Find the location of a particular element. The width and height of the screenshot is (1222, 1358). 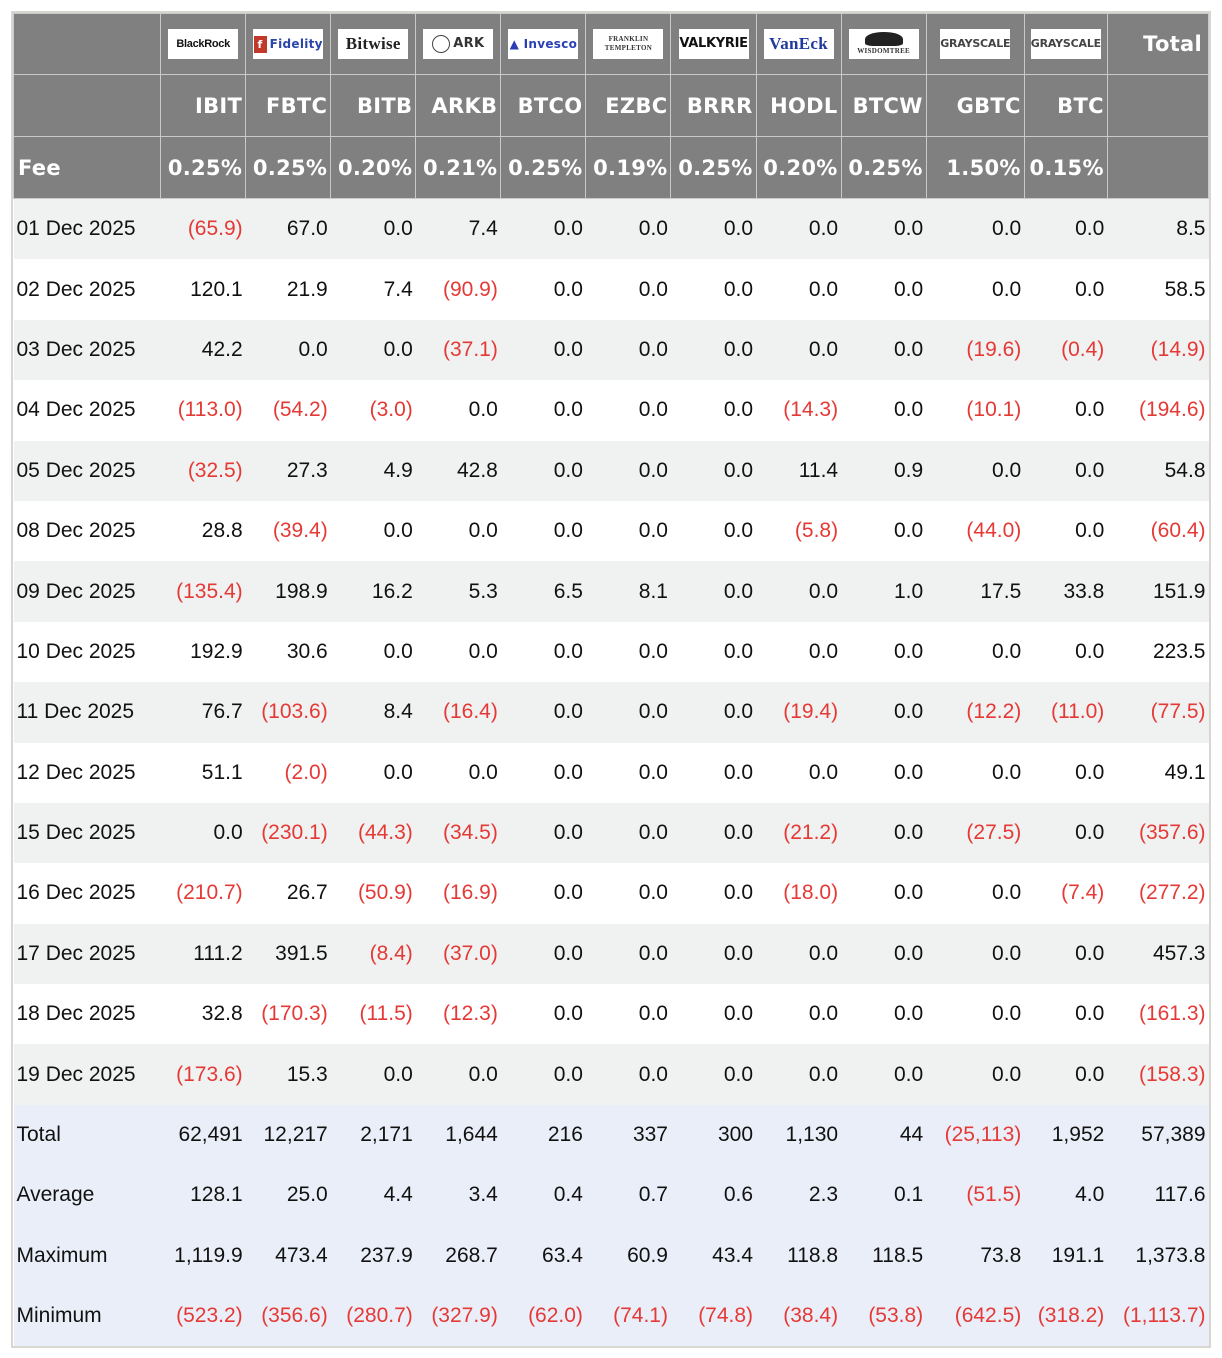

ticker-header: BTCW is located at coordinates (883, 105).